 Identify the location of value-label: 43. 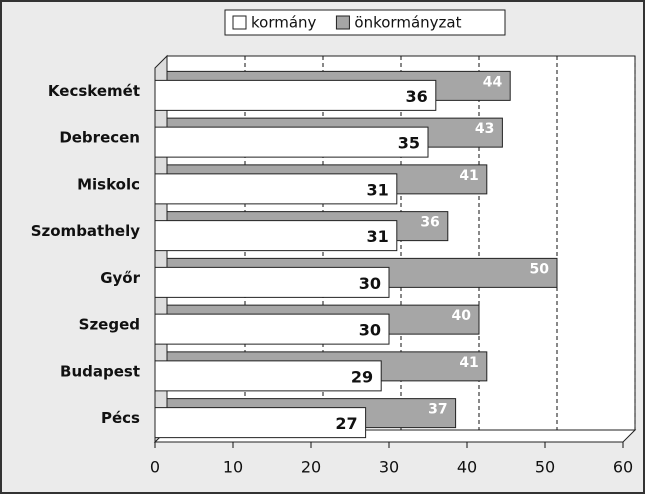
(484, 129).